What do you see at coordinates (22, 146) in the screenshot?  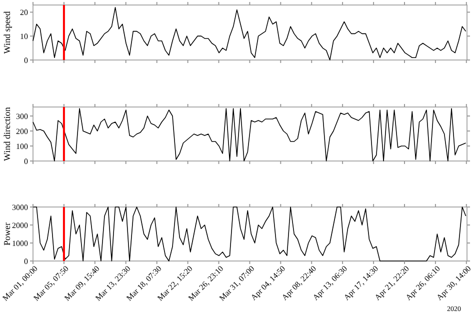 I see `y-tick-label: 100` at bounding box center [22, 146].